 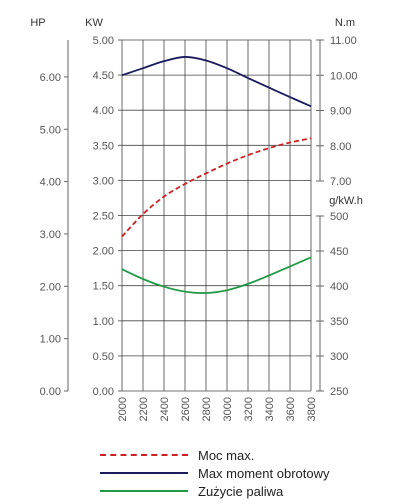 What do you see at coordinates (103, 181) in the screenshot?
I see `kw-tick-label: 3.00` at bounding box center [103, 181].